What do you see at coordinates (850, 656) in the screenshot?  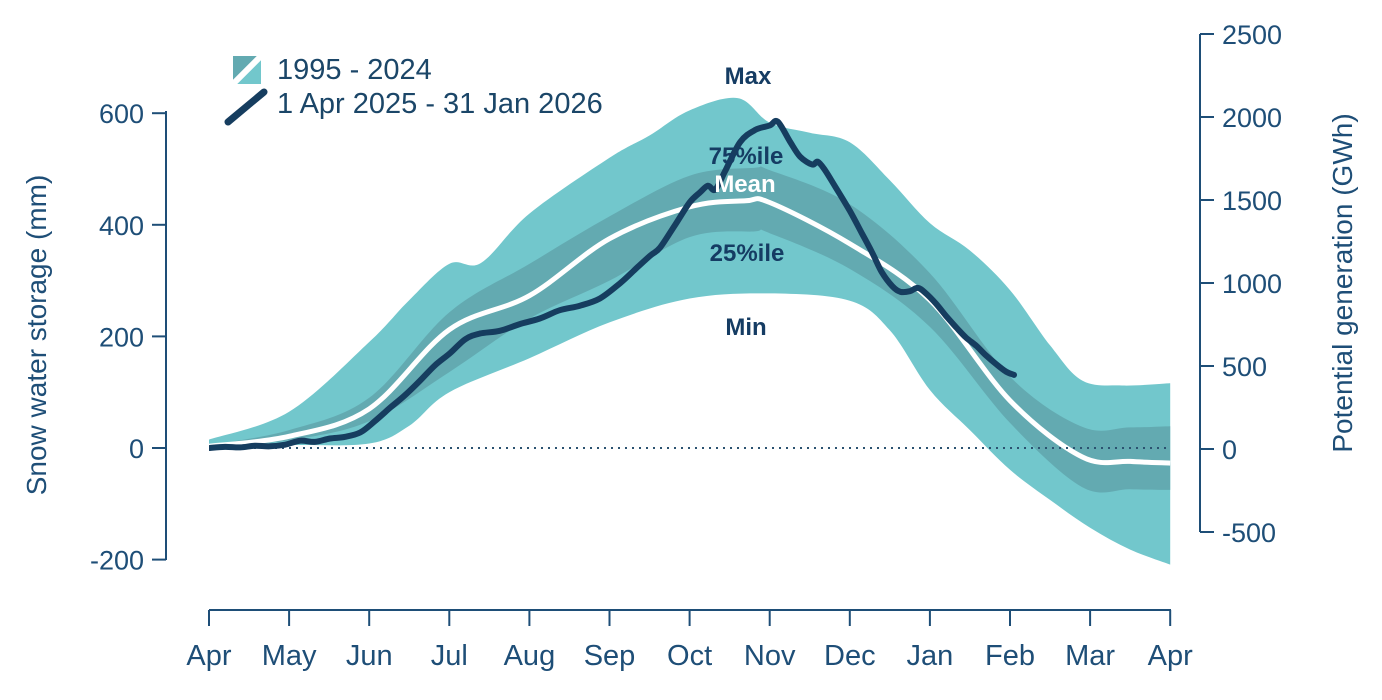 I see `x-axis-month-label: Dec` at bounding box center [850, 656].